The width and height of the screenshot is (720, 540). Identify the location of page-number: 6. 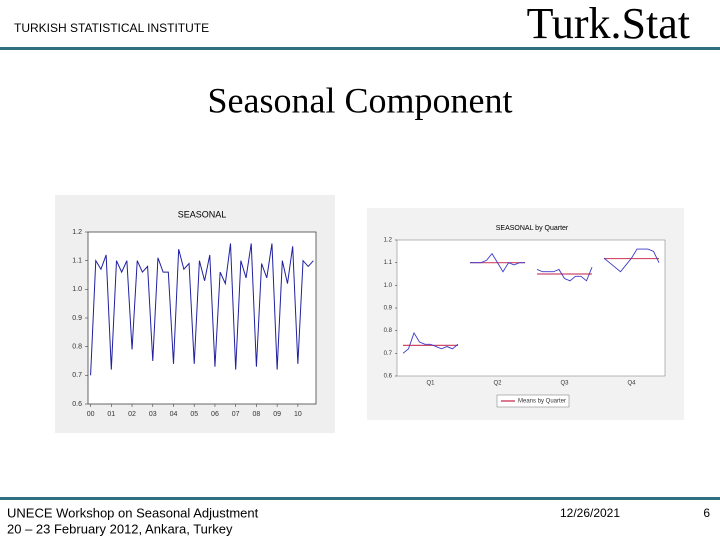
(706, 513).